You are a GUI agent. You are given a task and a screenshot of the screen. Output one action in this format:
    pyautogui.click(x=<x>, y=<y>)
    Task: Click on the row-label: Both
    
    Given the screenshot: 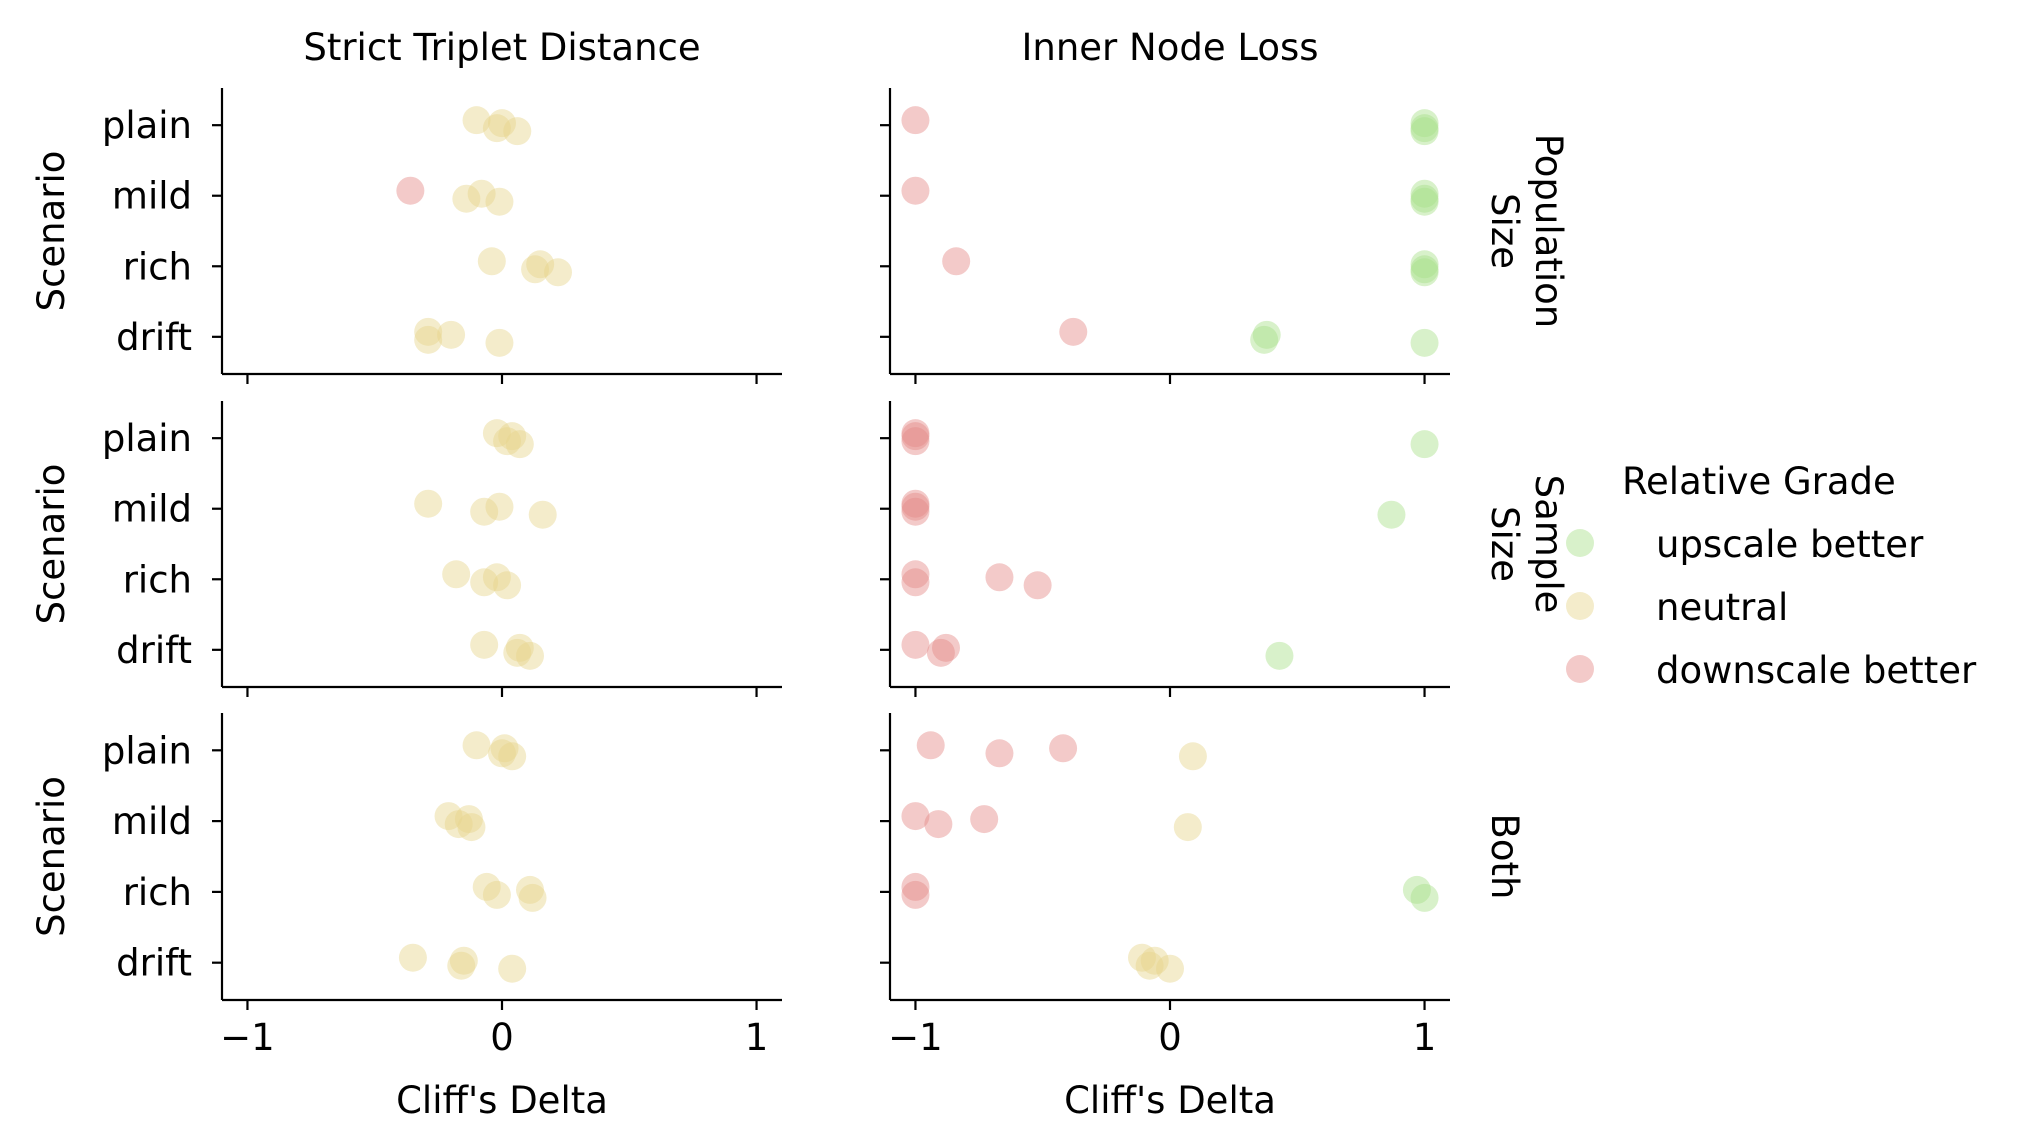 What is the action you would take?
    pyautogui.click(x=1504, y=857)
    